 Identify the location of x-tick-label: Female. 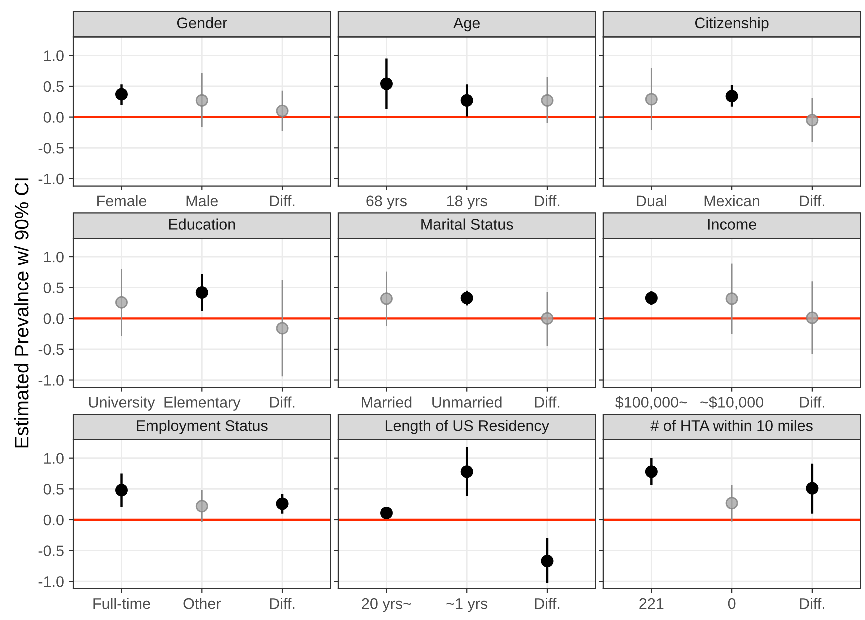
(122, 201).